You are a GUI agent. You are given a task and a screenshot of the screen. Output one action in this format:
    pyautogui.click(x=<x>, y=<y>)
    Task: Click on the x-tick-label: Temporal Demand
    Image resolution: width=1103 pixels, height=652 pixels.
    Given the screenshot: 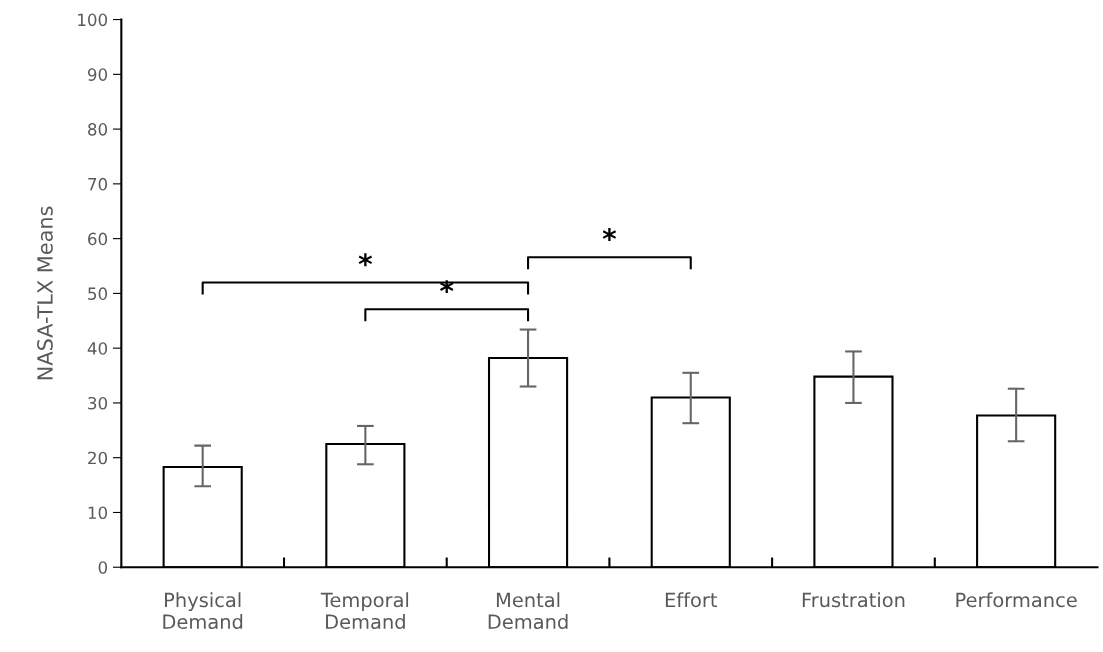 What is the action you would take?
    pyautogui.click(x=364, y=611)
    